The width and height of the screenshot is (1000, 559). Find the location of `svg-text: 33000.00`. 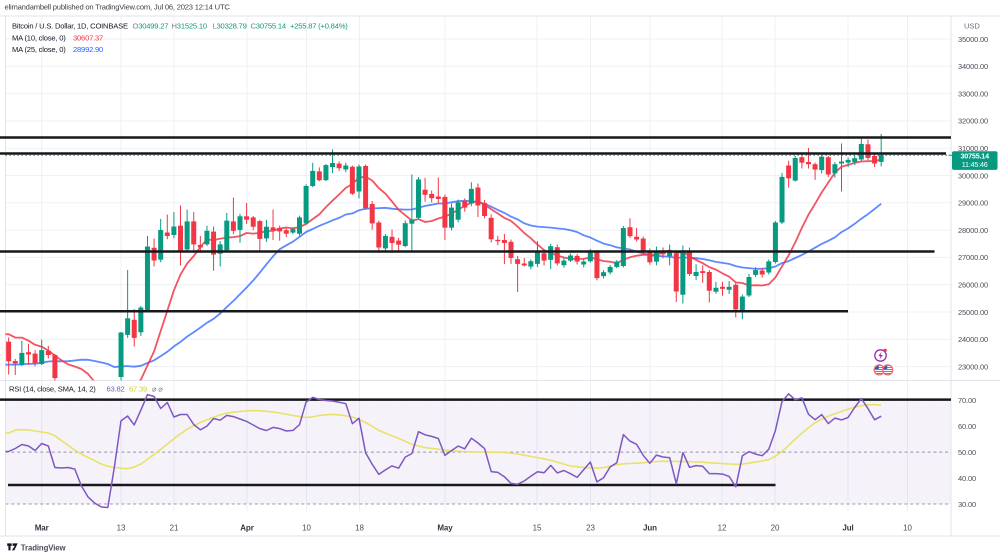

svg-text: 33000.00 is located at coordinates (973, 93).